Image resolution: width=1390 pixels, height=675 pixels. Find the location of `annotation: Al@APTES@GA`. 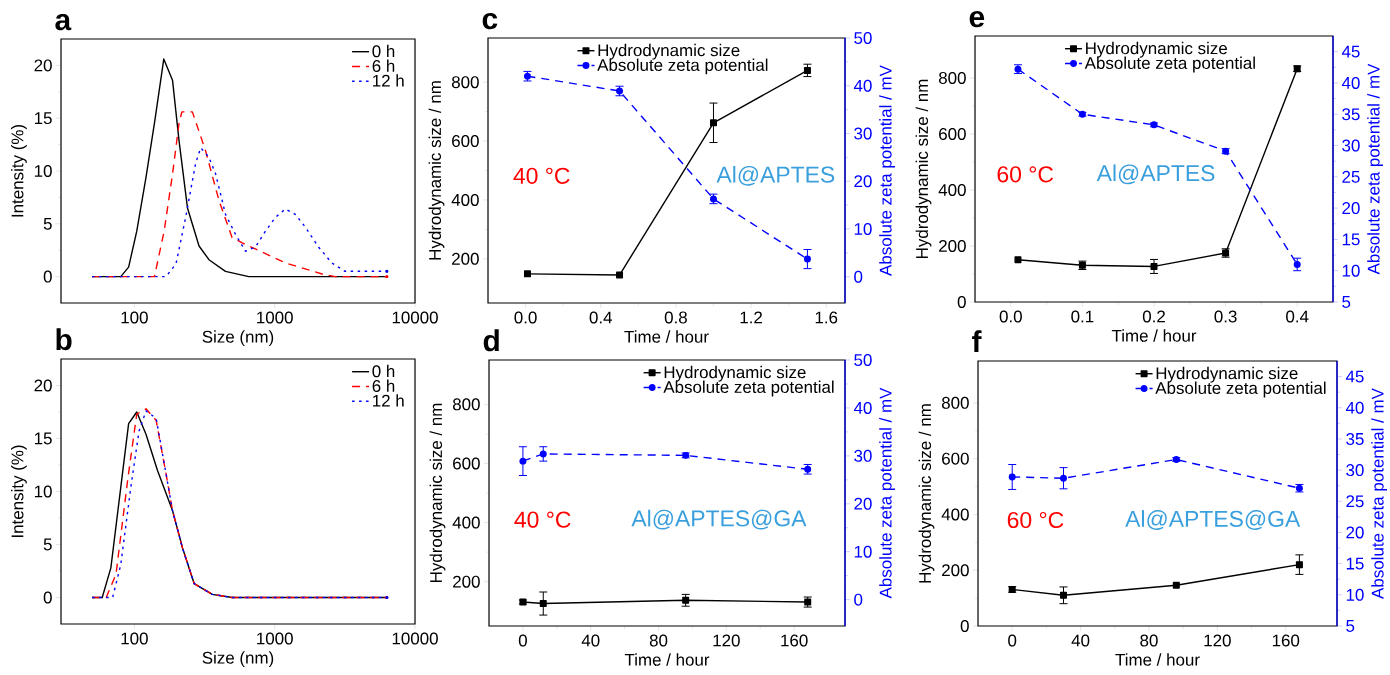

annotation: Al@APTES@GA is located at coordinates (719, 519).